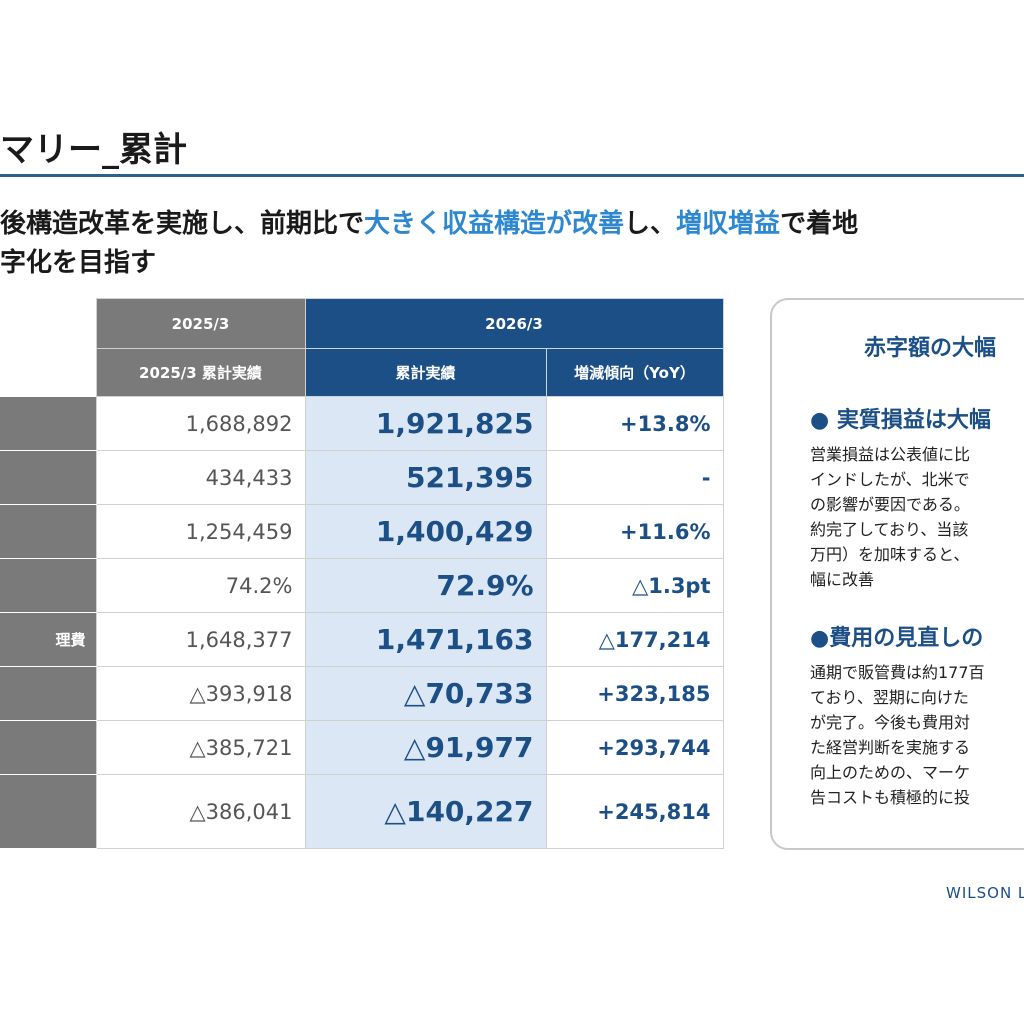 The image size is (1024, 1024). What do you see at coordinates (650, 224) in the screenshot?
I see `lead-text: し、` at bounding box center [650, 224].